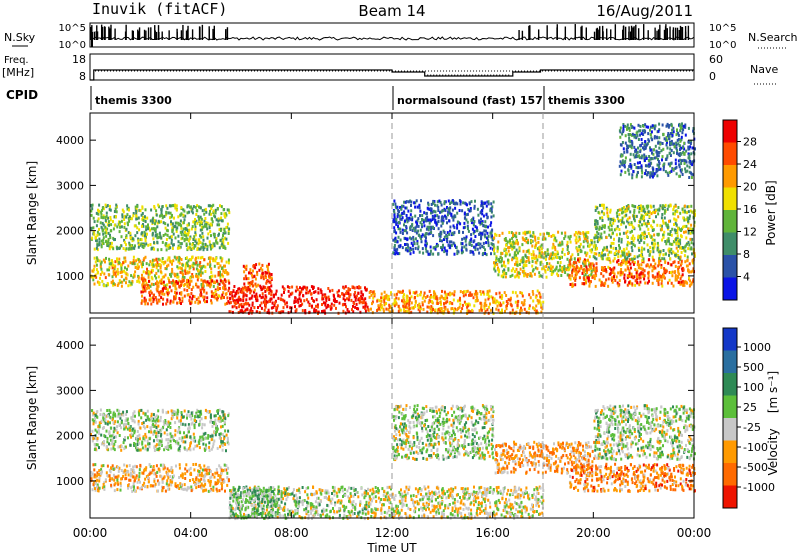 The width and height of the screenshot is (800, 558). Describe the element at coordinates (764, 69) in the screenshot. I see `nave-label: Nave` at that location.